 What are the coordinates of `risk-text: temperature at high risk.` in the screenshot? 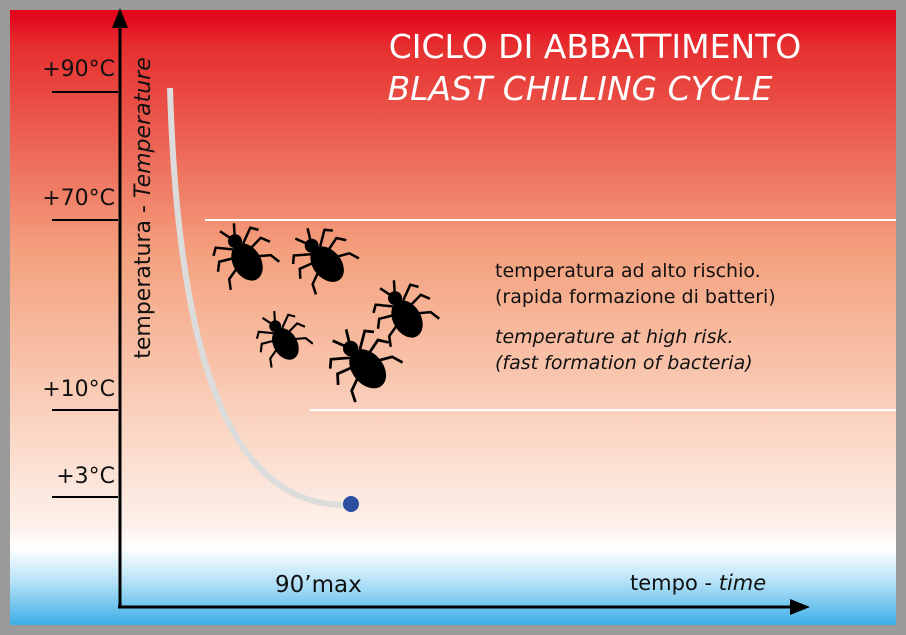 It's located at (614, 337).